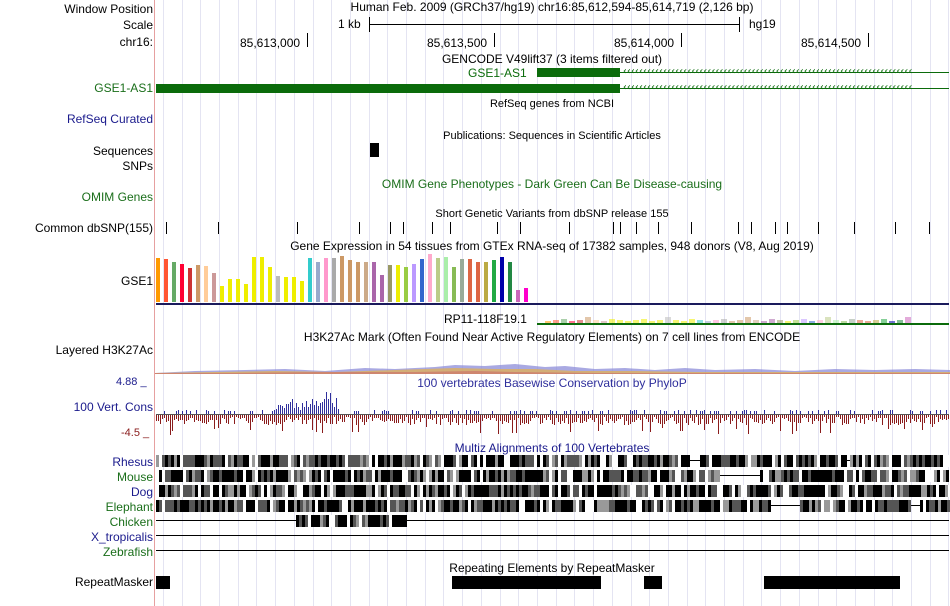  Describe the element at coordinates (136, 281) in the screenshot. I see `track-label-gtex: GSE1` at that location.